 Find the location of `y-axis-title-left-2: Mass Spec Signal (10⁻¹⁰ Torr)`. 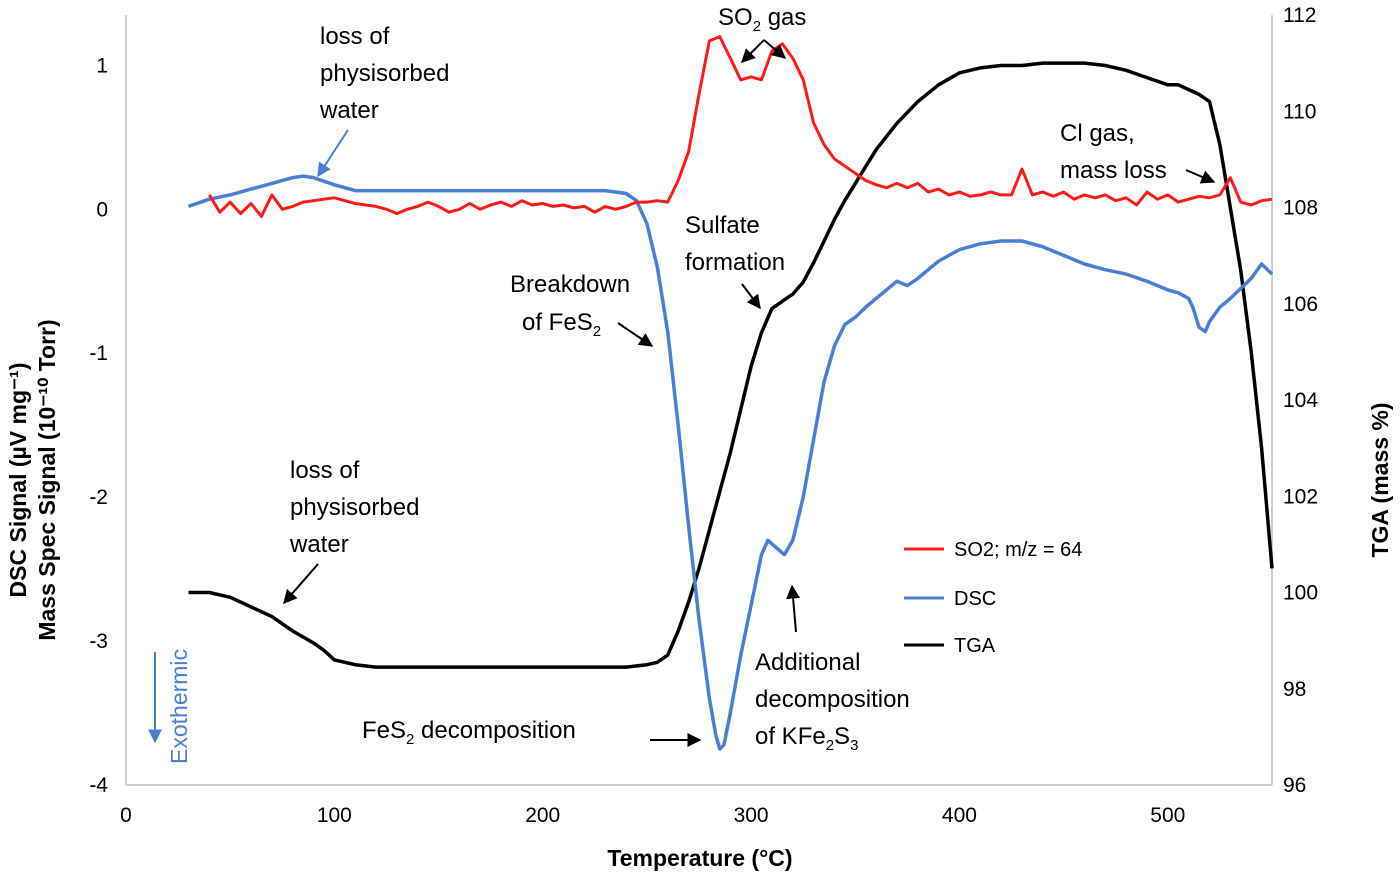

y-axis-title-left-2: Mass Spec Signal (10⁻¹⁰ Torr) is located at coordinates (47, 479).